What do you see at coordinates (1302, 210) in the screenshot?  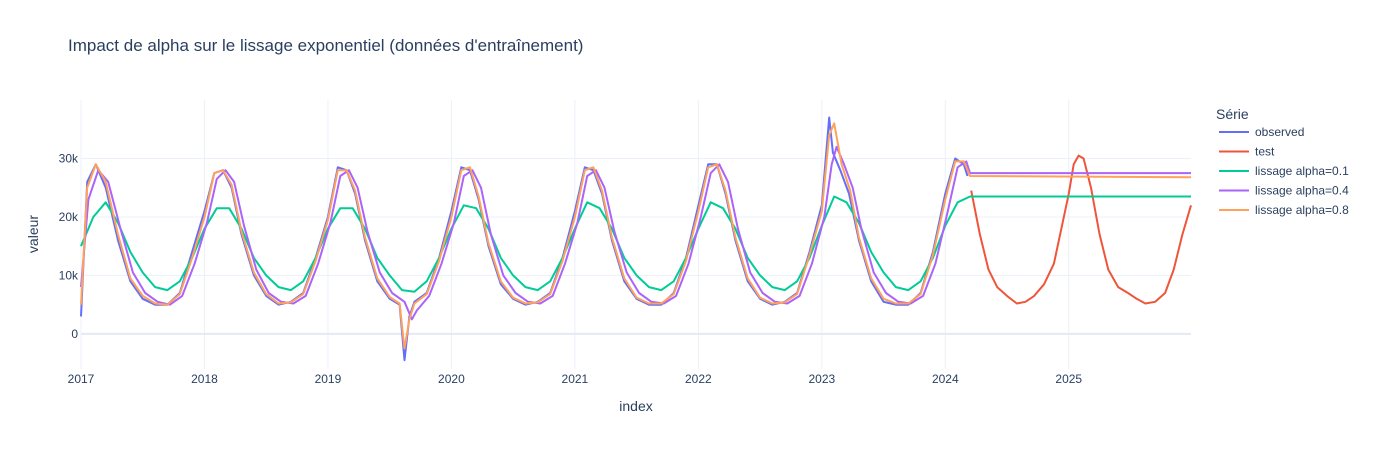 I see `legend-label: lissage alpha=0.8` at bounding box center [1302, 210].